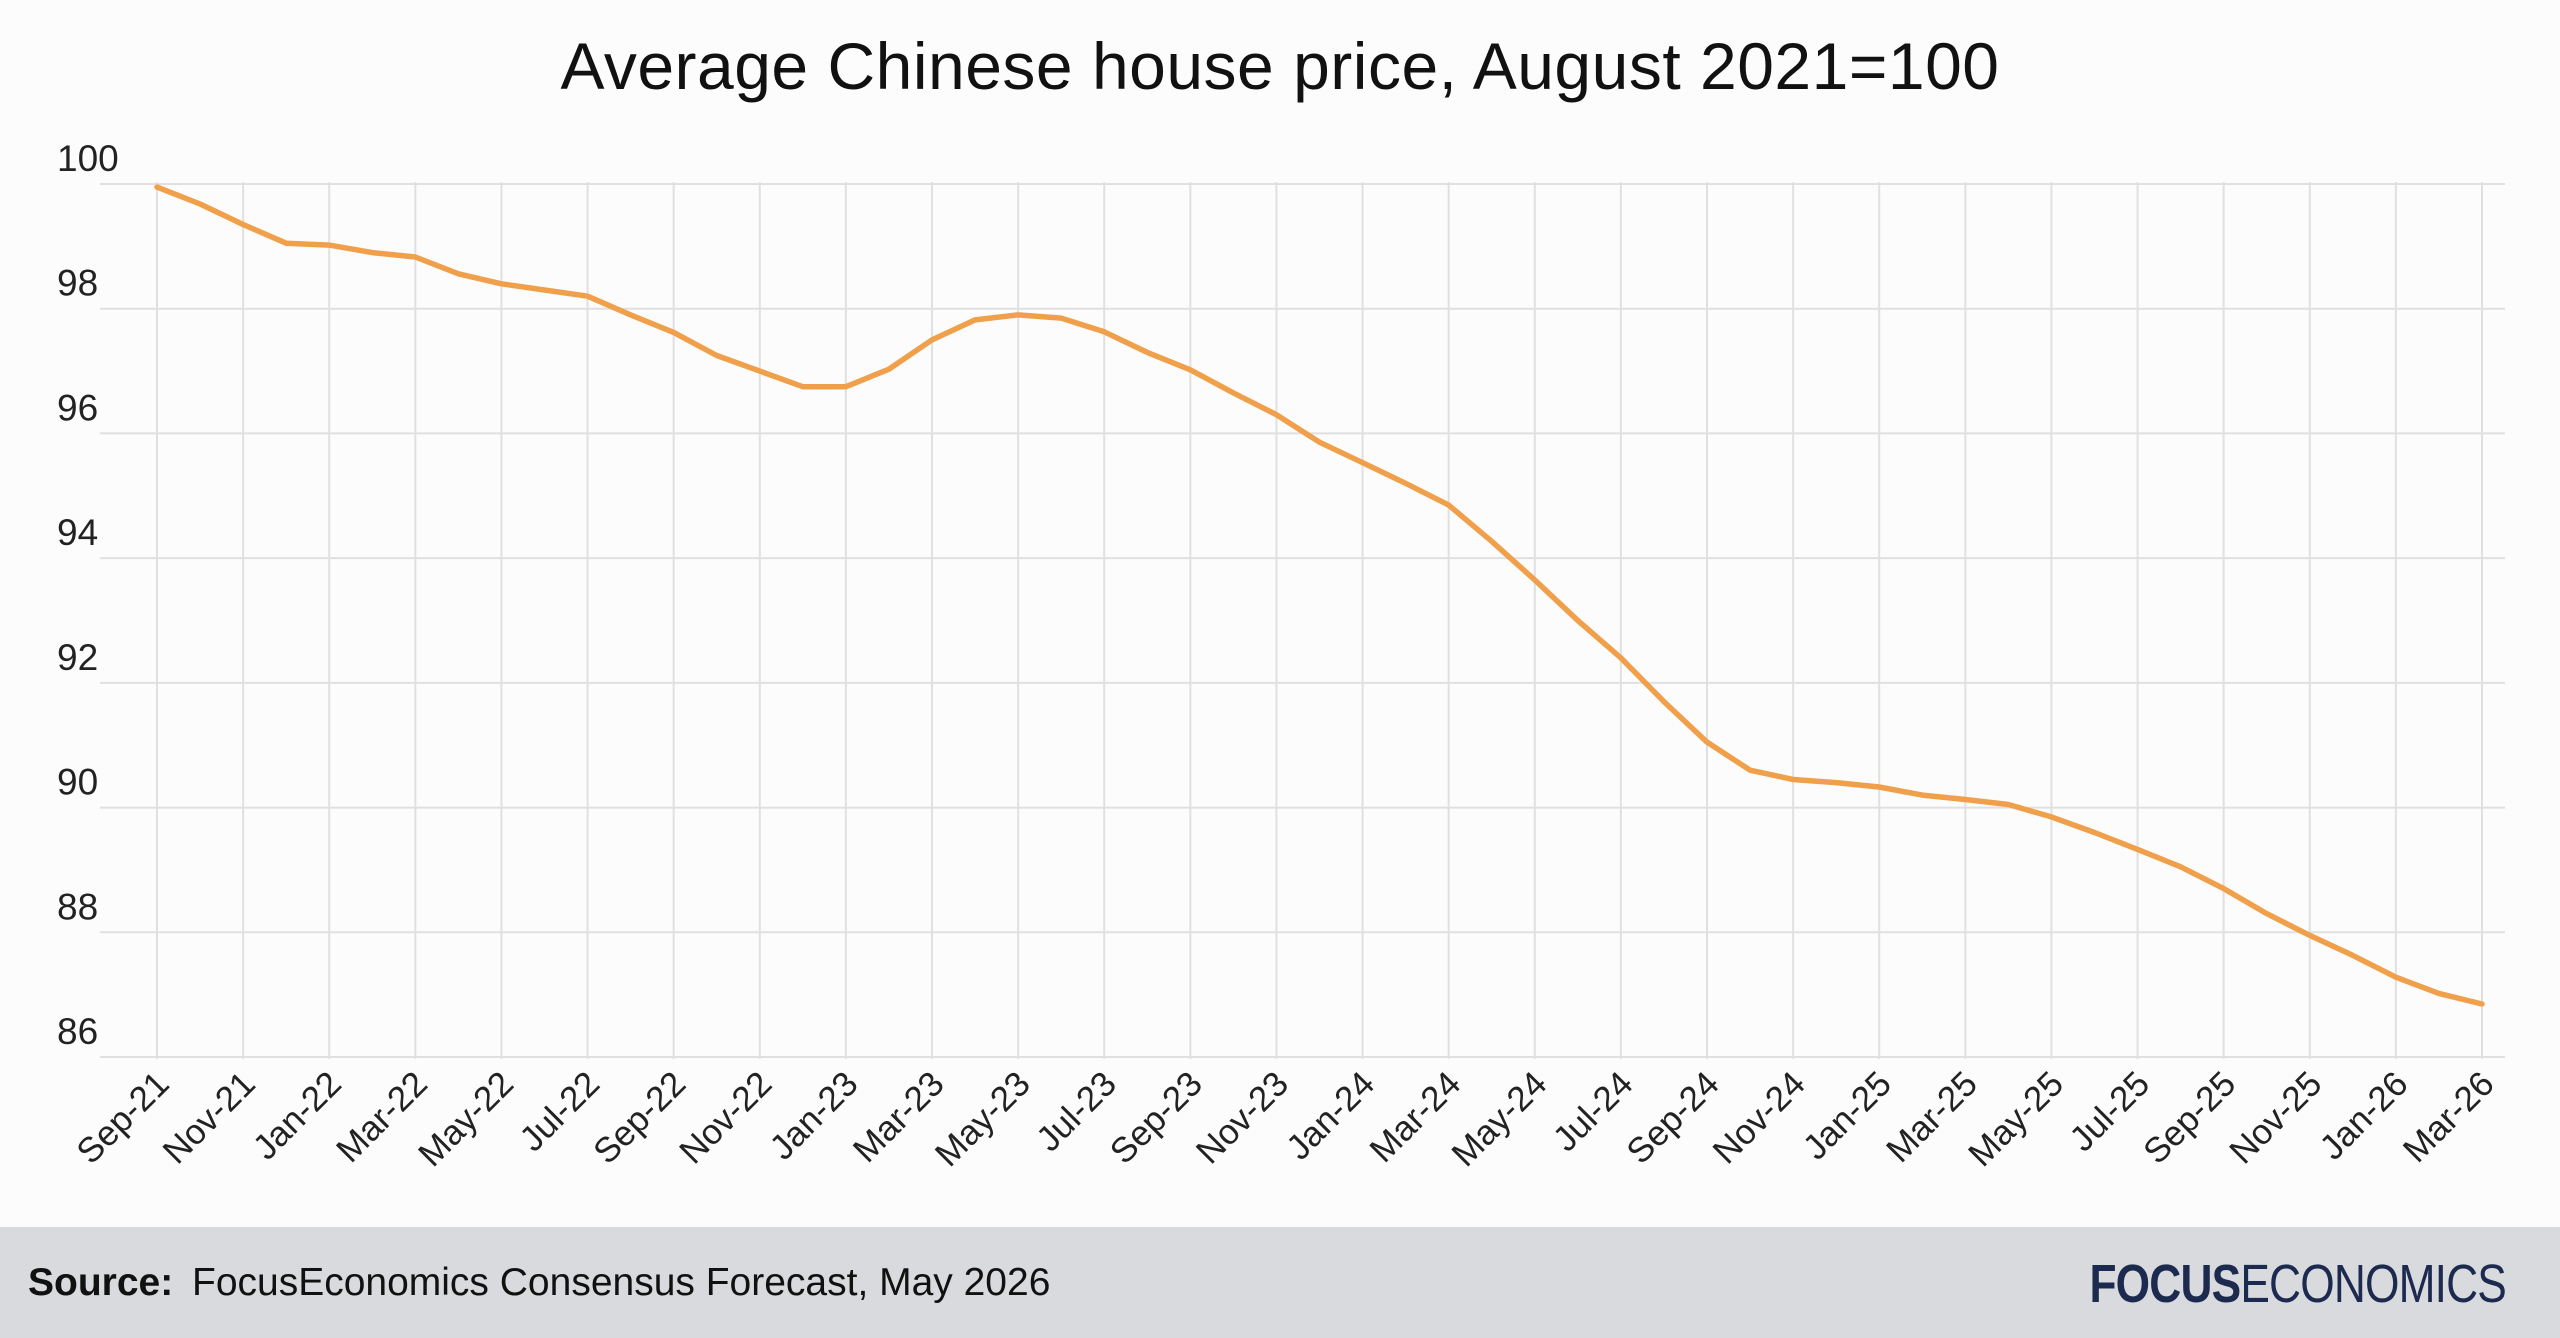 This screenshot has height=1338, width=2560. Describe the element at coordinates (1847, 1115) in the screenshot. I see `x-tick-label: Jan-25` at that location.